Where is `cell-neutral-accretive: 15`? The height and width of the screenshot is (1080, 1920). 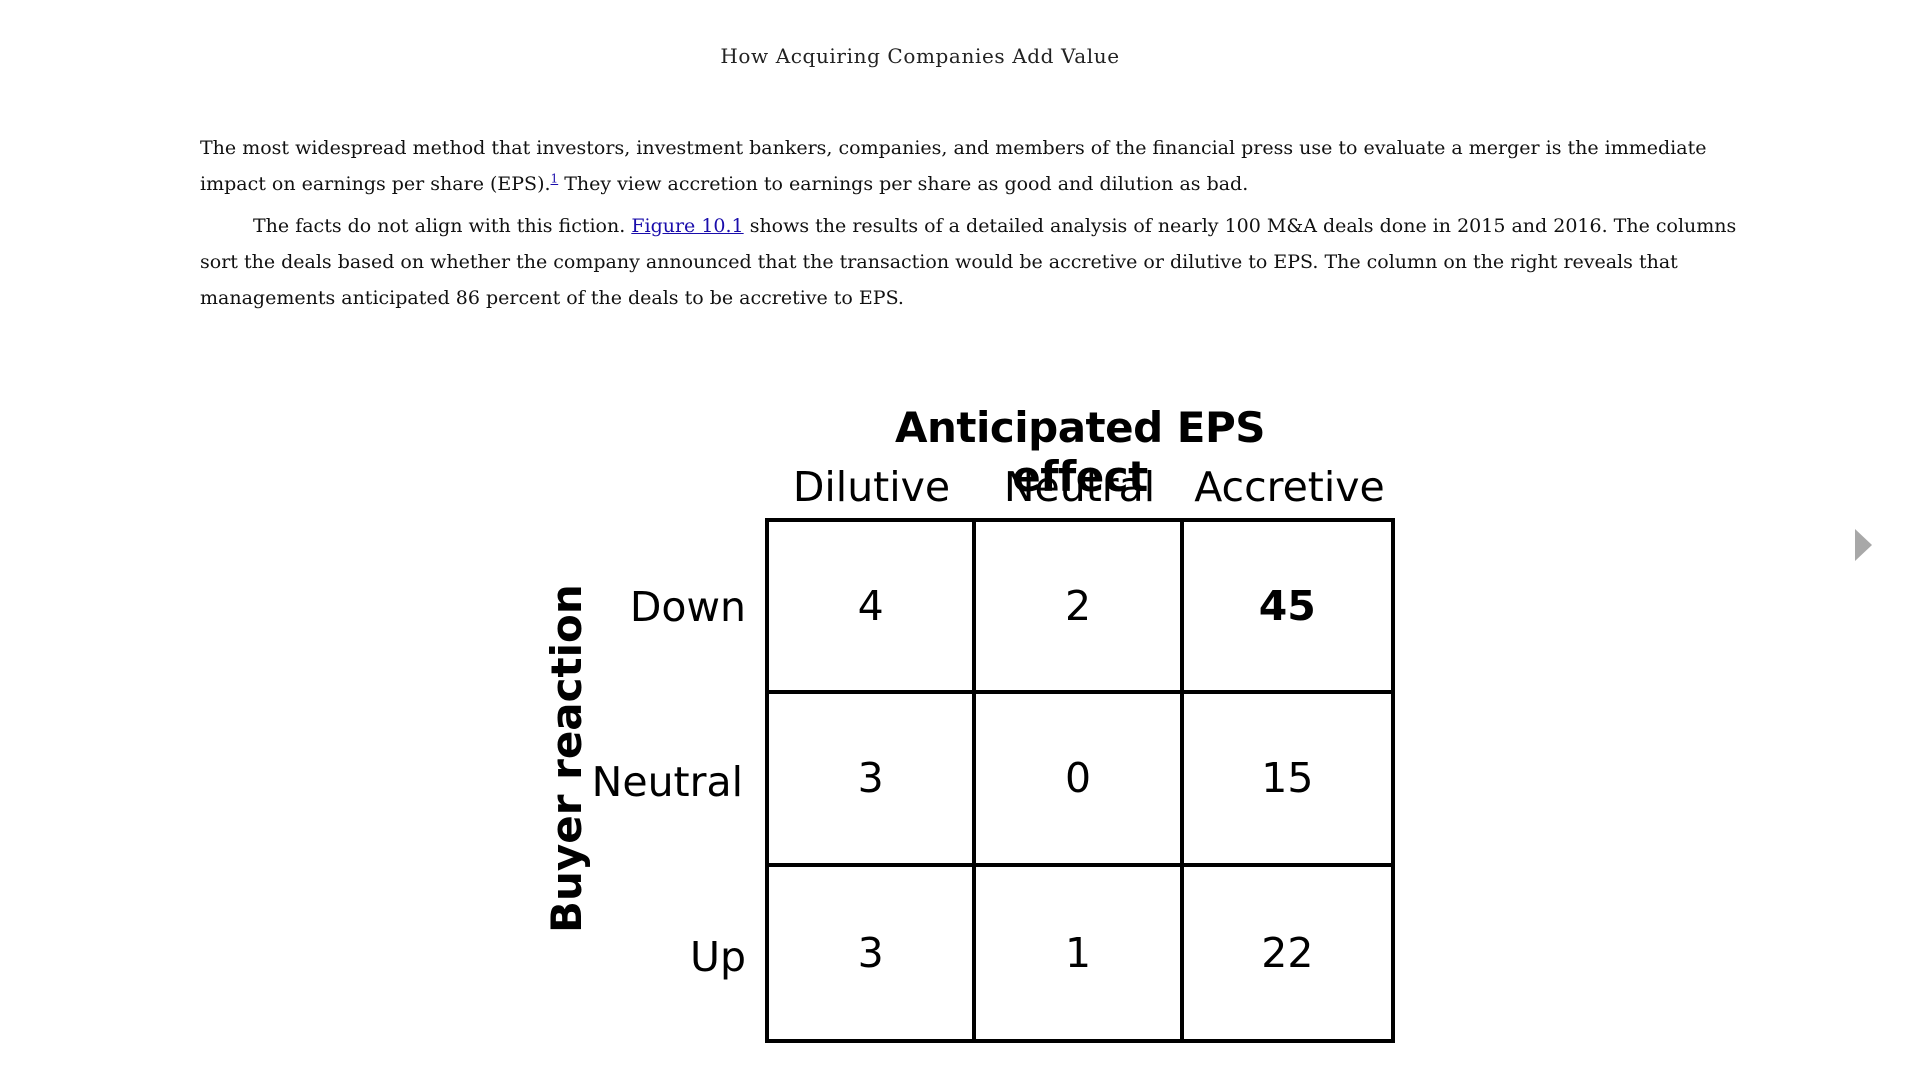
cell-neutral-accretive: 15 is located at coordinates (1287, 780).